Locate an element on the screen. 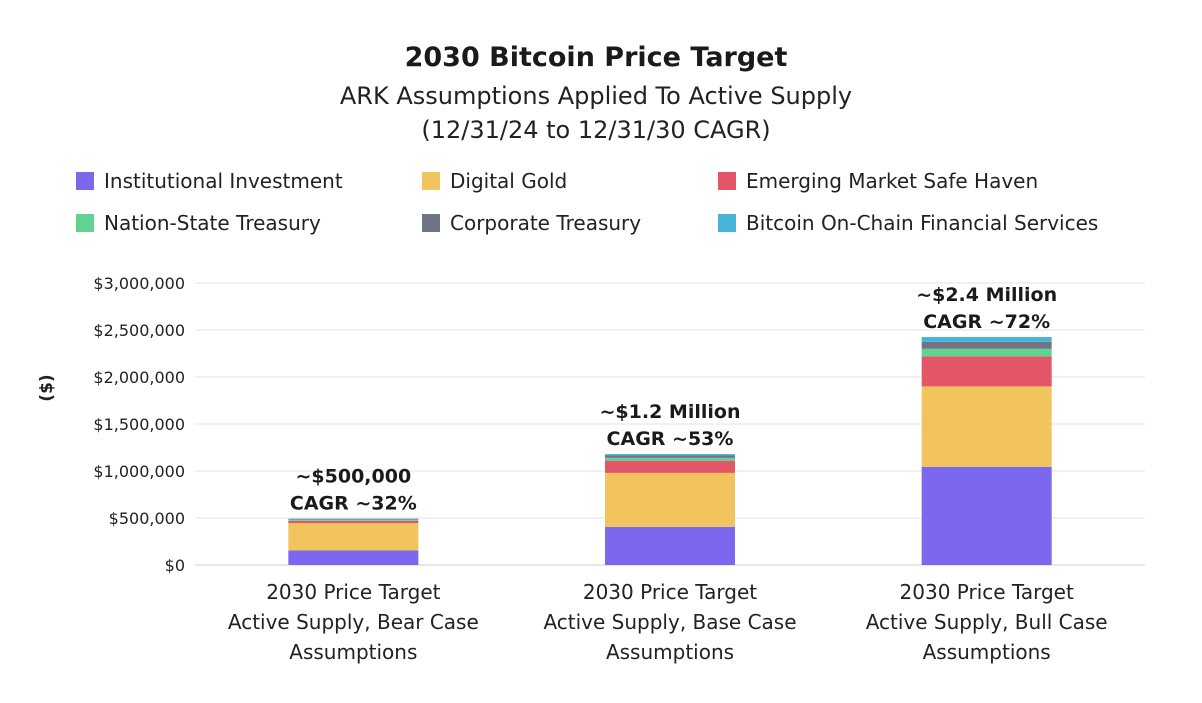  legend-label: Bitcoin On-Chain Financial Services is located at coordinates (922, 223).